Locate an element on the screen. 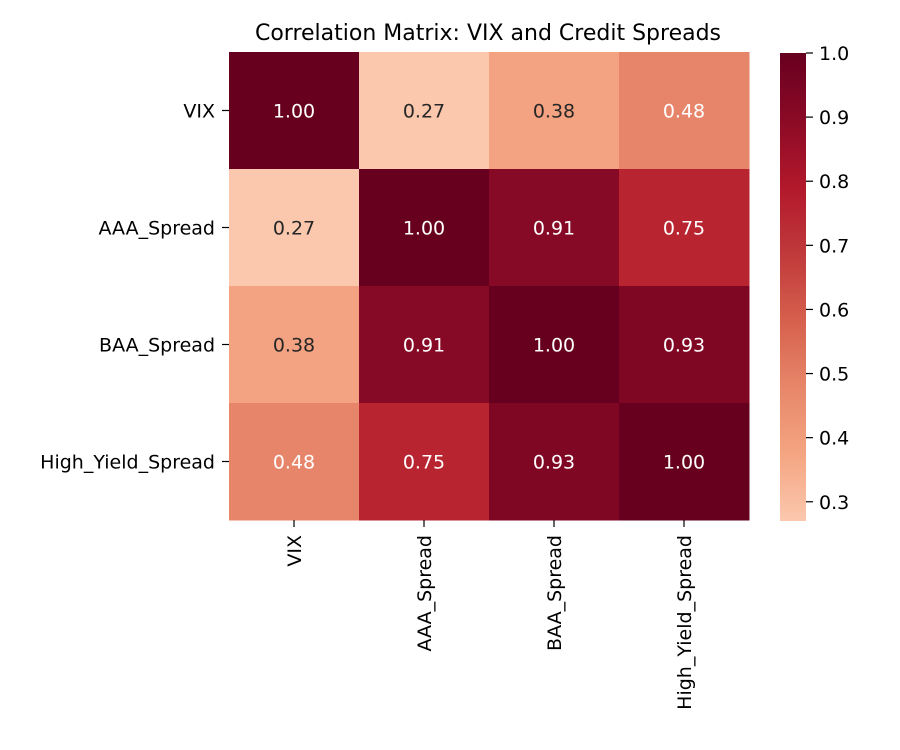 The image size is (900, 750). column-label: VIX is located at coordinates (295, 551).